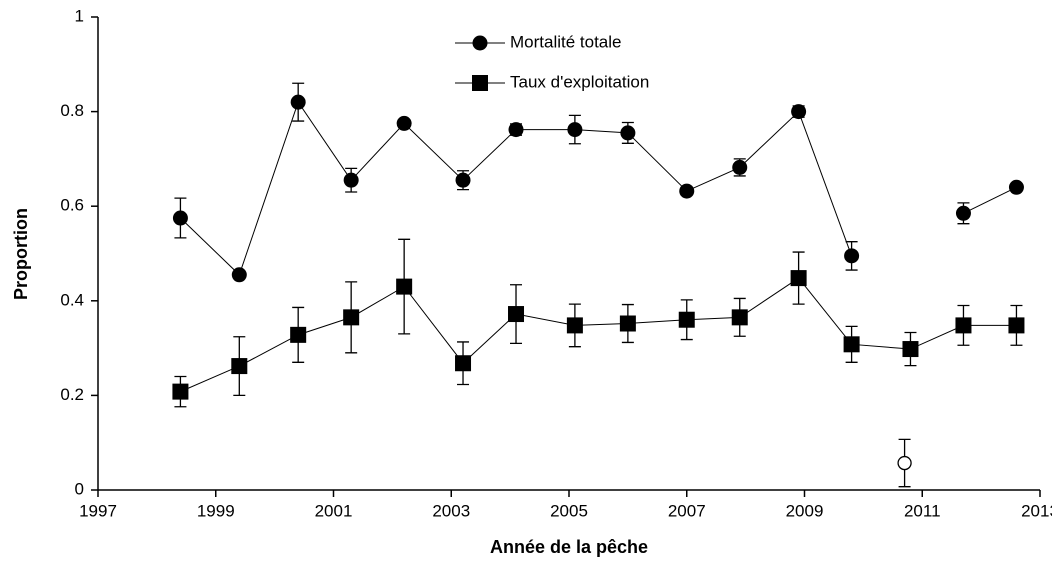  I want to click on y-axis-label: Proportion, so click(21, 254).